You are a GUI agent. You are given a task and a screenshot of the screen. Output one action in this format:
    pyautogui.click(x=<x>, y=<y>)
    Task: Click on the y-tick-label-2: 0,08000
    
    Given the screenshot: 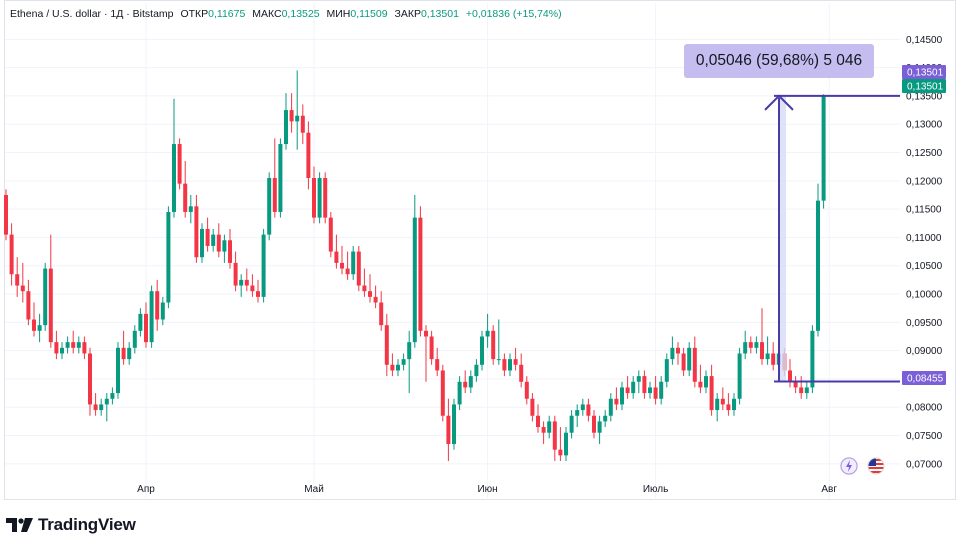 What is the action you would take?
    pyautogui.click(x=924, y=408)
    